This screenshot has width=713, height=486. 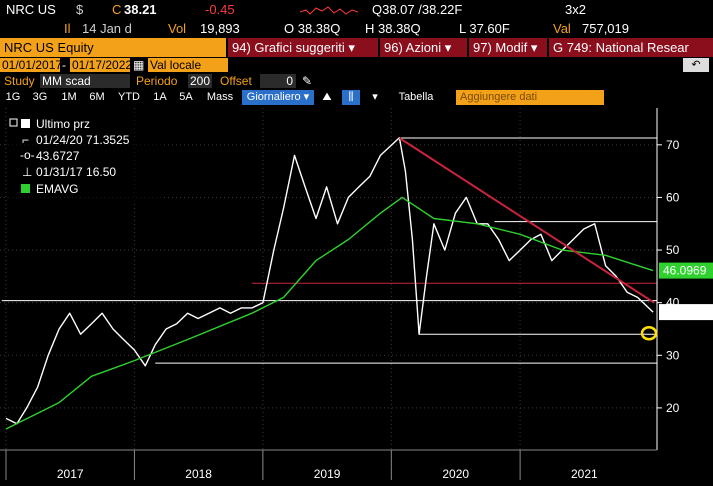 What do you see at coordinates (220, 28) in the screenshot?
I see `volume-value: 19,893` at bounding box center [220, 28].